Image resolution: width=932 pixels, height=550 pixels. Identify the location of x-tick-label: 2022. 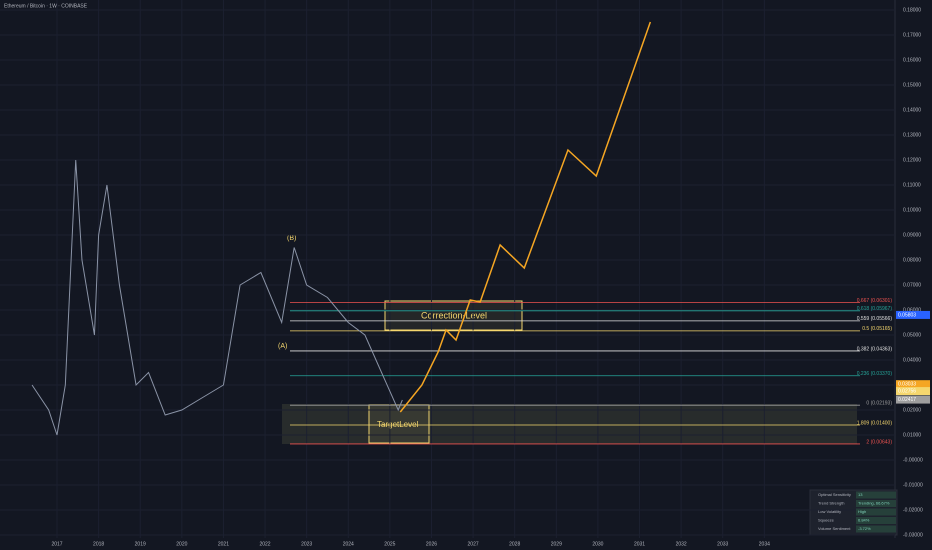
(264, 544).